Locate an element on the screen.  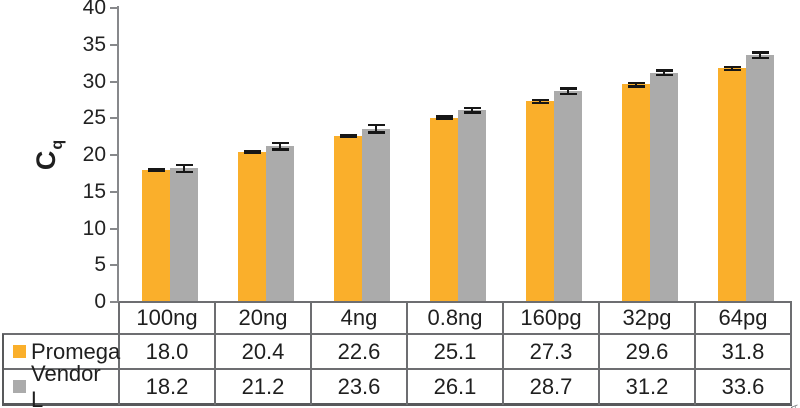
table-value-cell: 31.8 is located at coordinates (743, 351).